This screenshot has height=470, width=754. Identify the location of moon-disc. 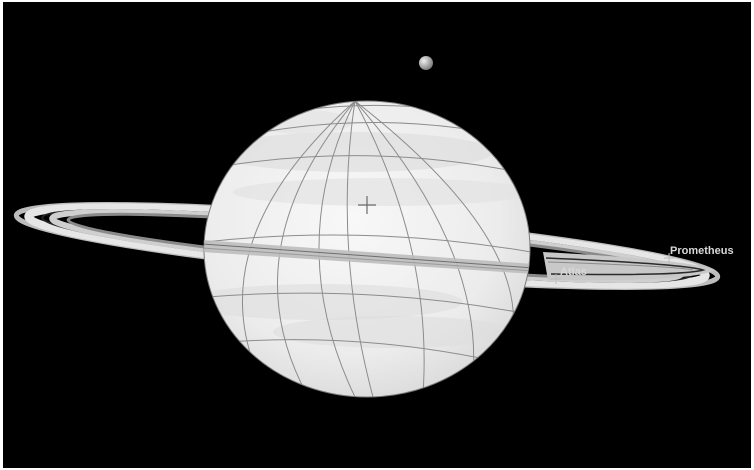
(426, 63).